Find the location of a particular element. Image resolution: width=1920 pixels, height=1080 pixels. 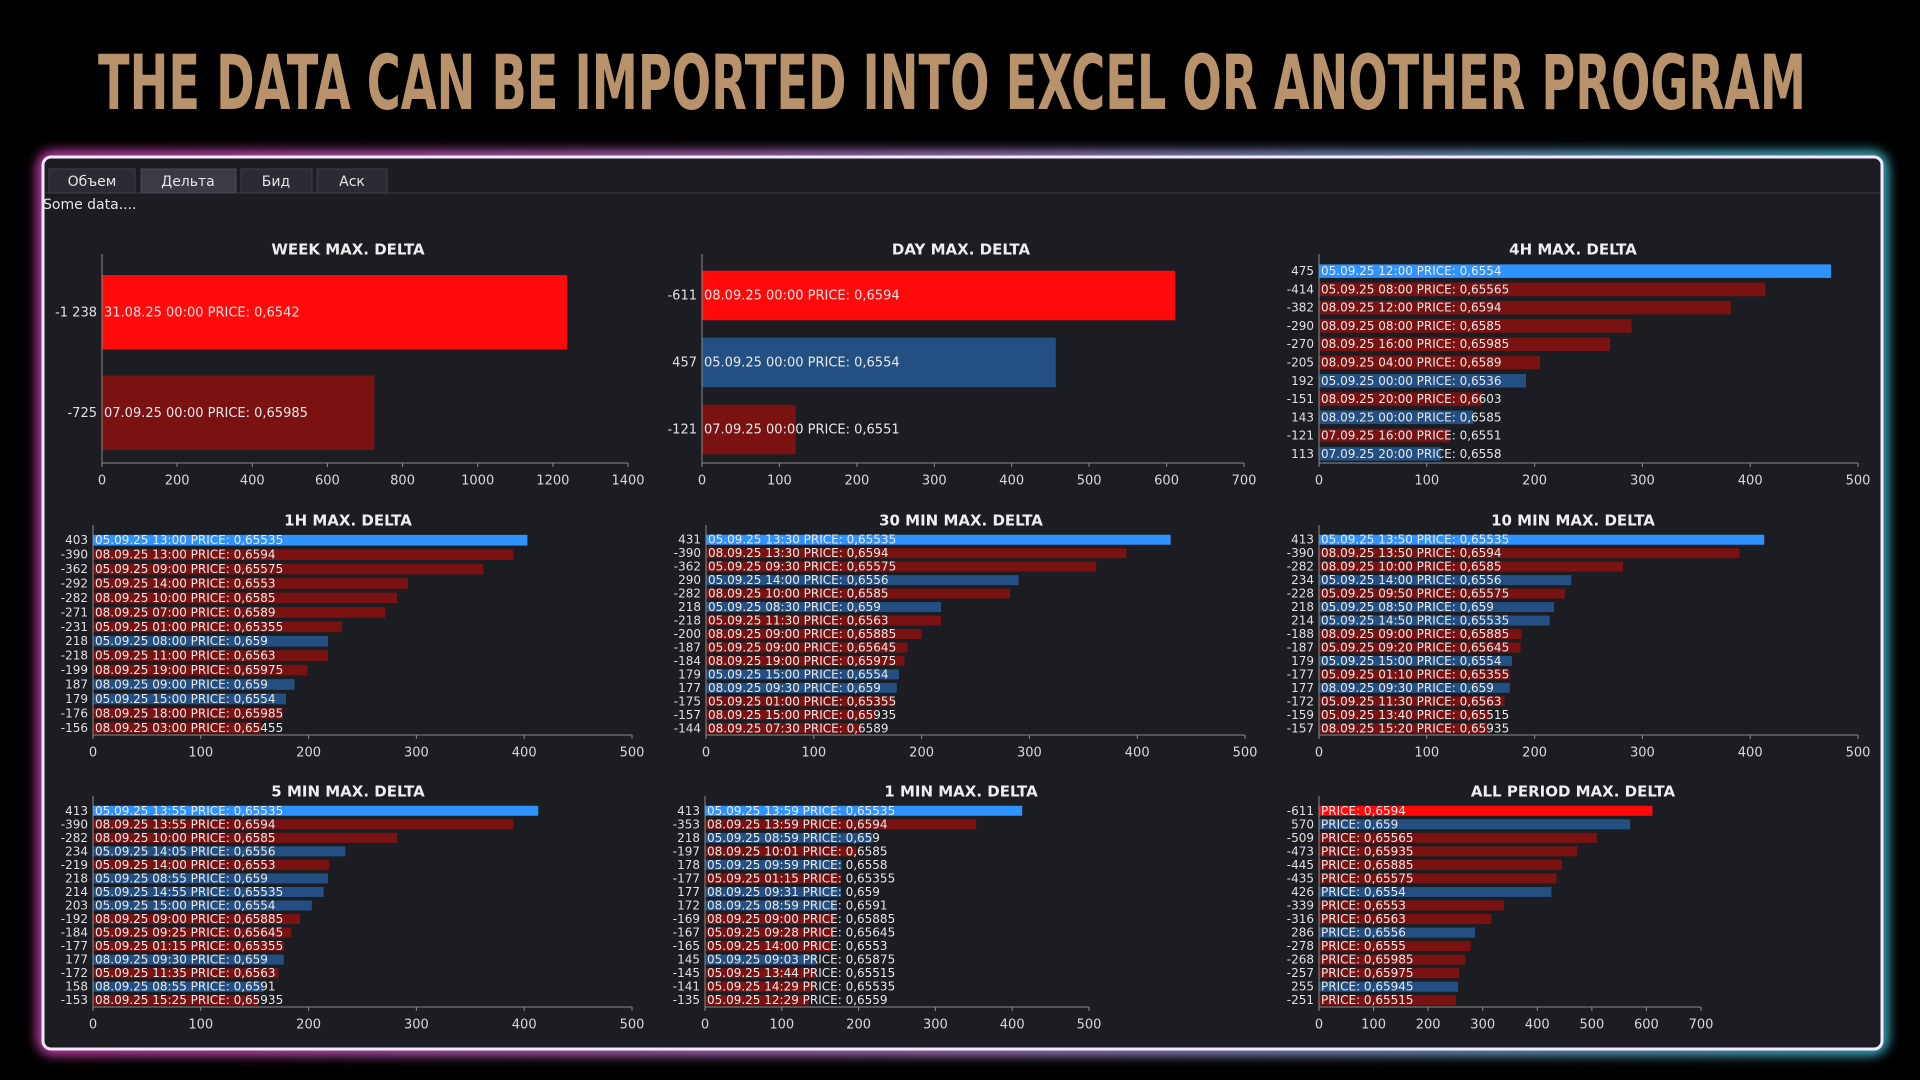

bar-label: 08.09.25 15:25 PRICE: 0,65935 is located at coordinates (189, 1000).